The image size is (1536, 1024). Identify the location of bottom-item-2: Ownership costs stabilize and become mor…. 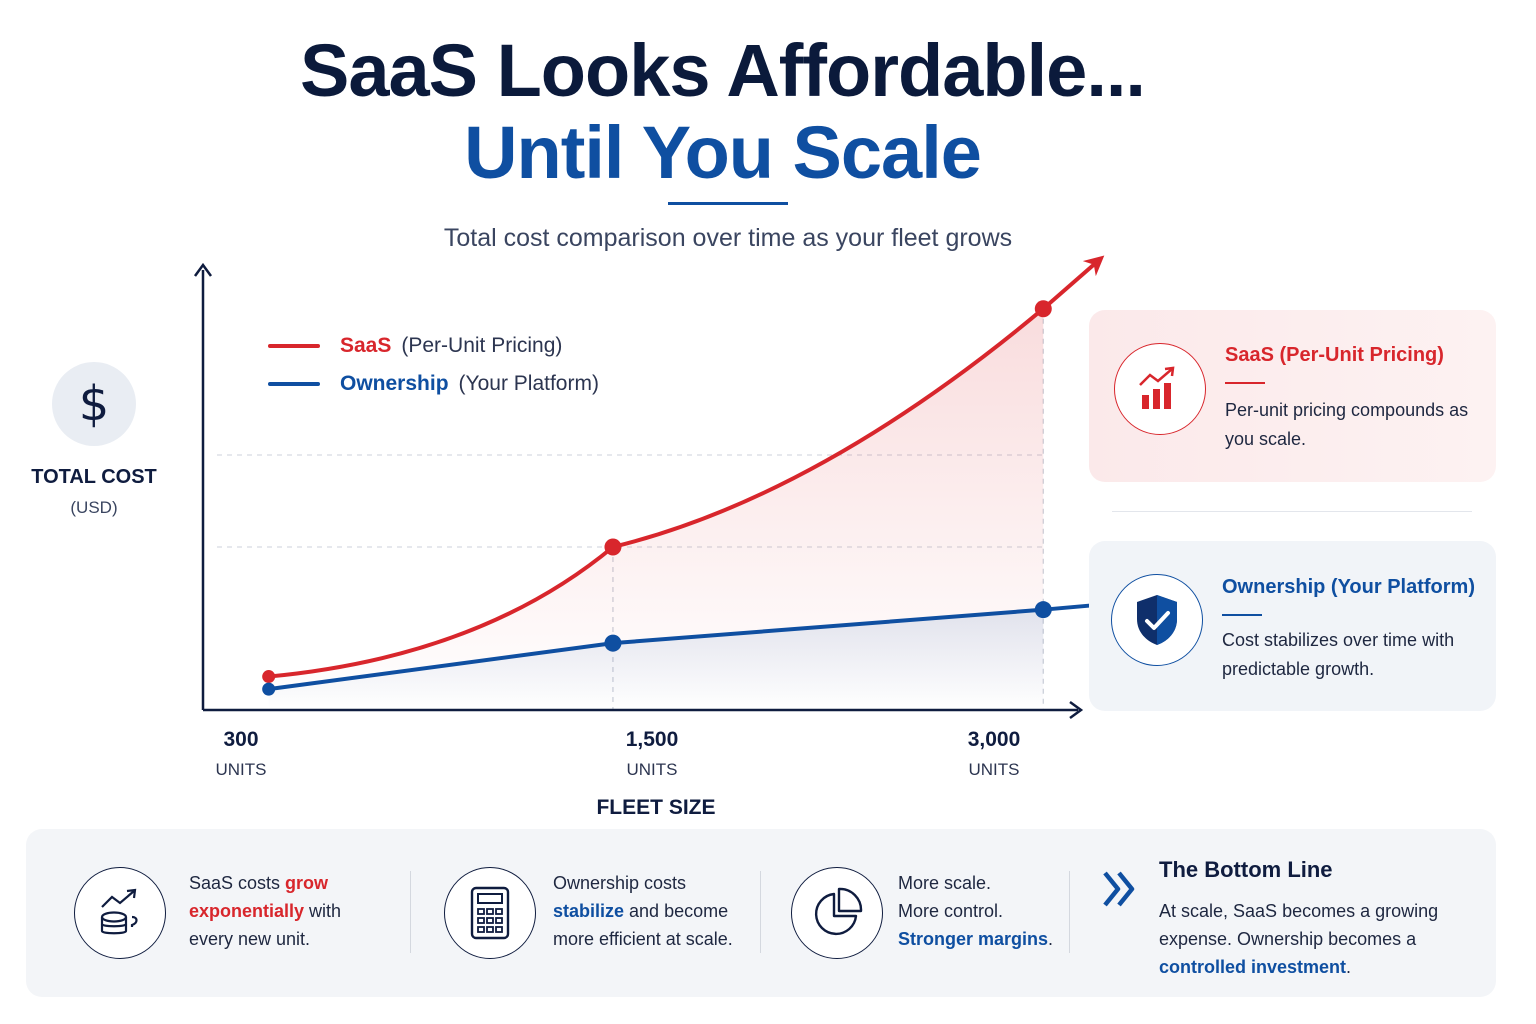
(653, 911).